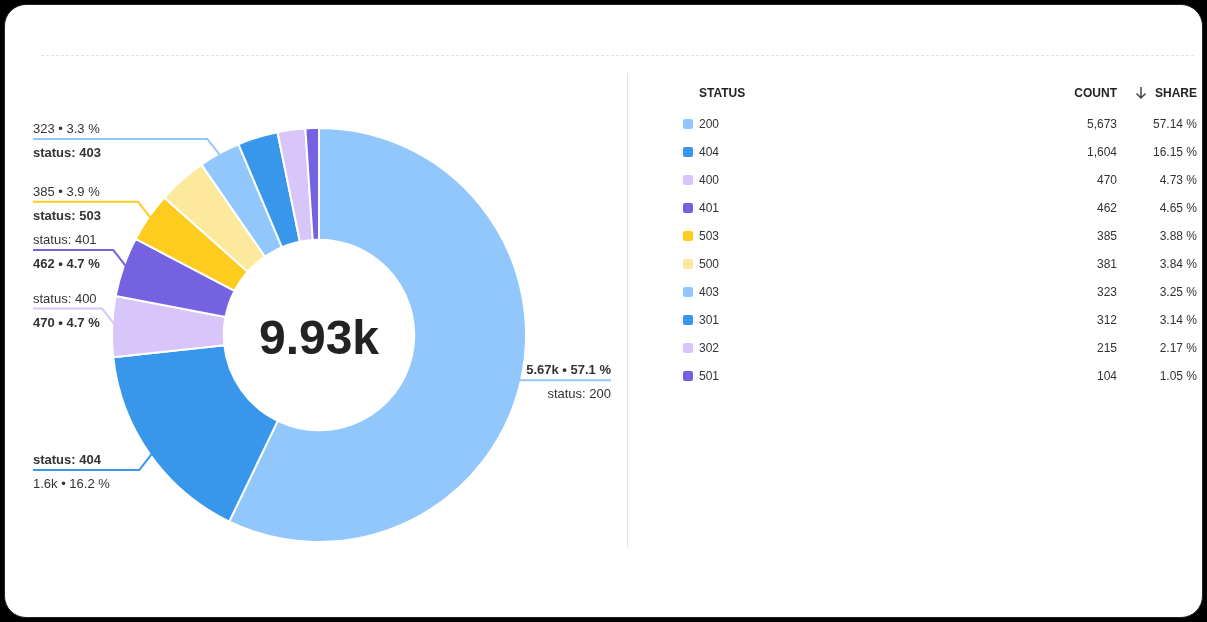 The width and height of the screenshot is (1207, 622). What do you see at coordinates (709, 376) in the screenshot?
I see `legend-label: 501` at bounding box center [709, 376].